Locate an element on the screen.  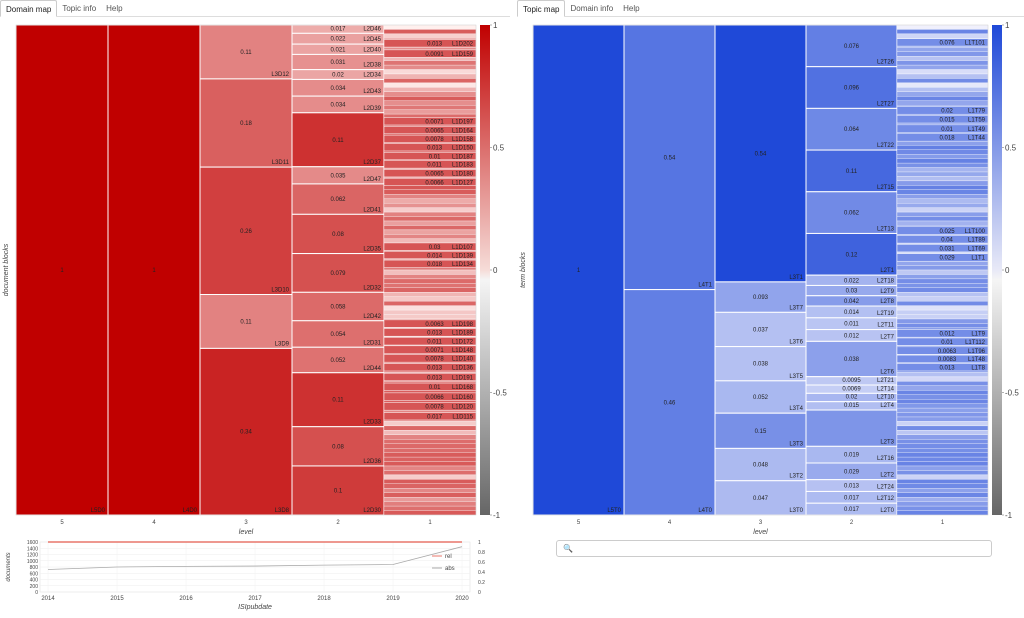
block-l2t22 is located at coordinates (851, 129).